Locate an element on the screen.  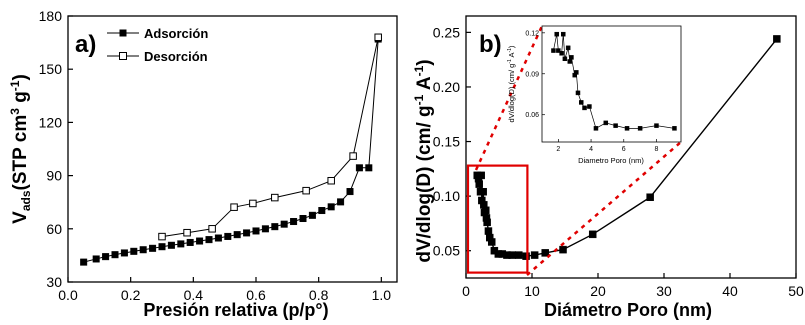
x-tick-label: 50 is located at coordinates (796, 291).